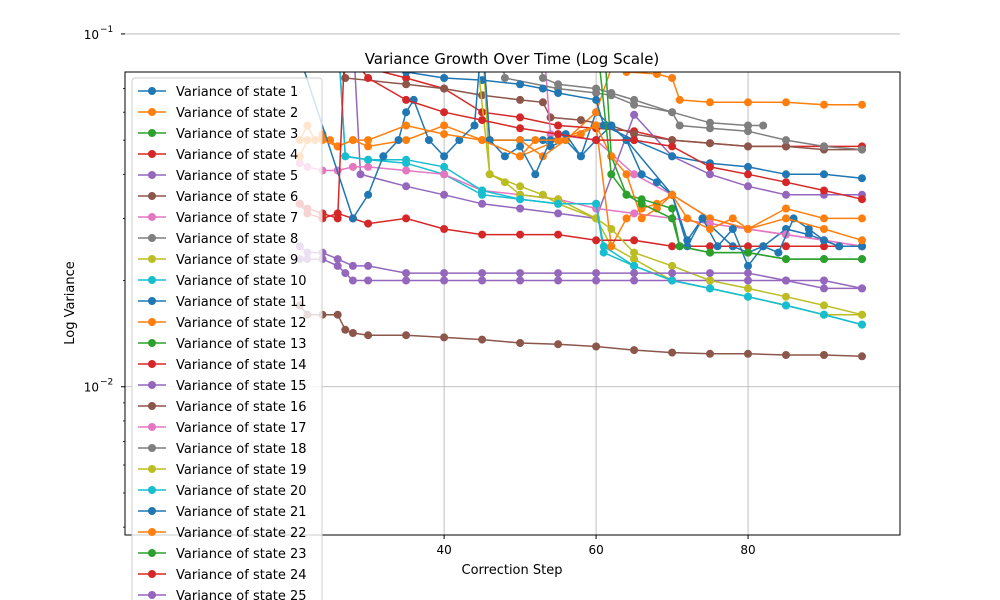 This screenshot has width=1000, height=600. Describe the element at coordinates (241, 407) in the screenshot. I see `legend-label: Variance of state 16` at that location.